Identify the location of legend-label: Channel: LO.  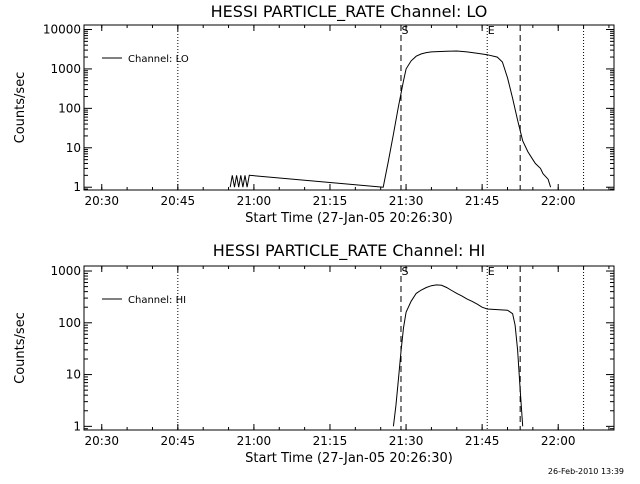
(158, 59).